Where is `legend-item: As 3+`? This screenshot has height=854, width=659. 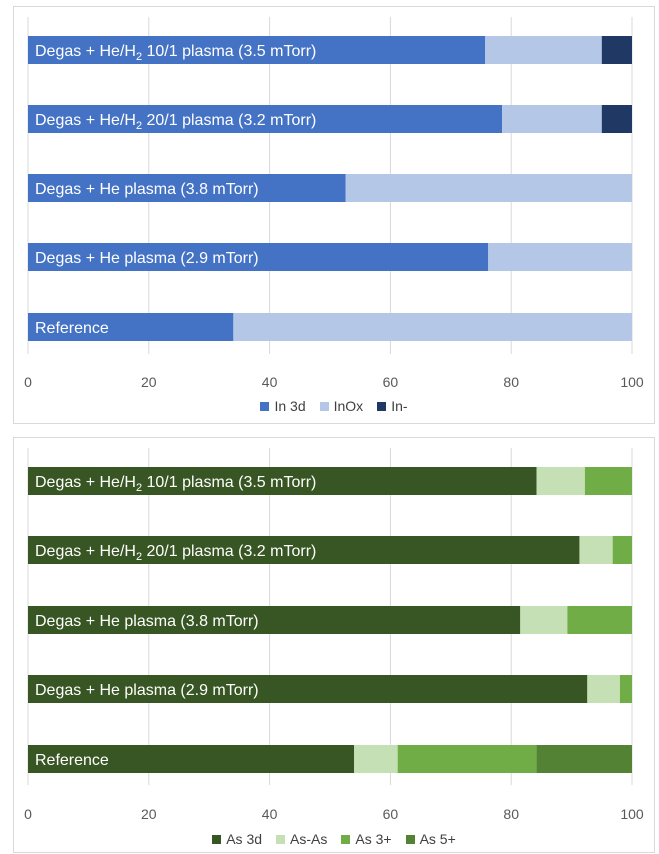 legend-item: As 3+ is located at coordinates (366, 839).